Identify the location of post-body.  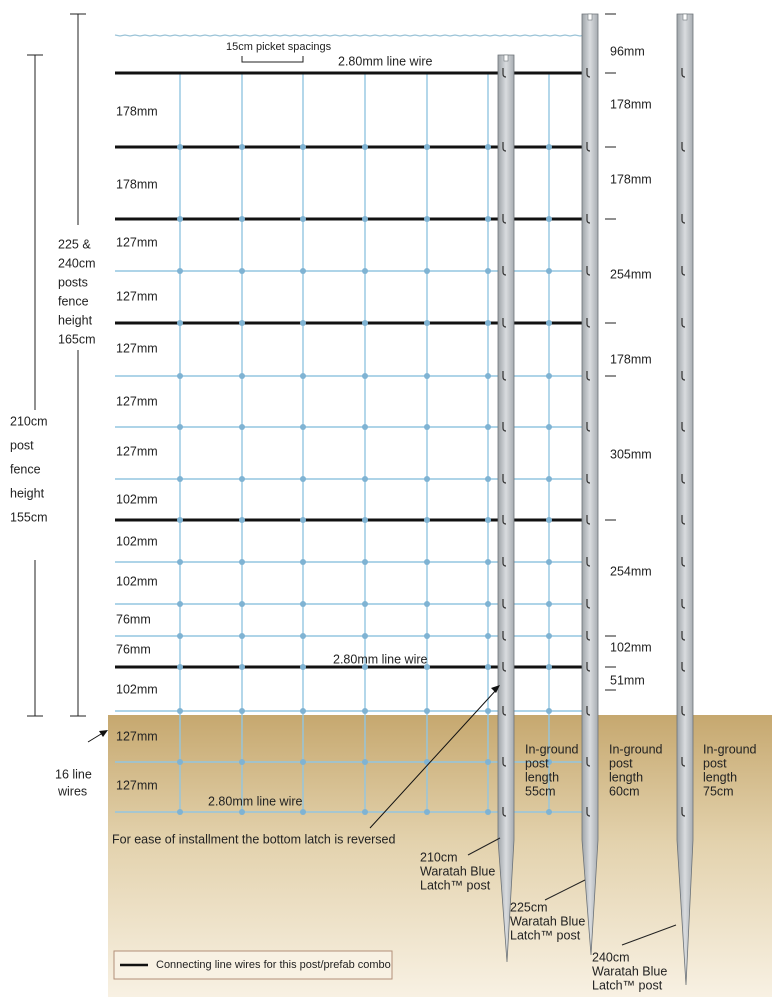
(590, 484).